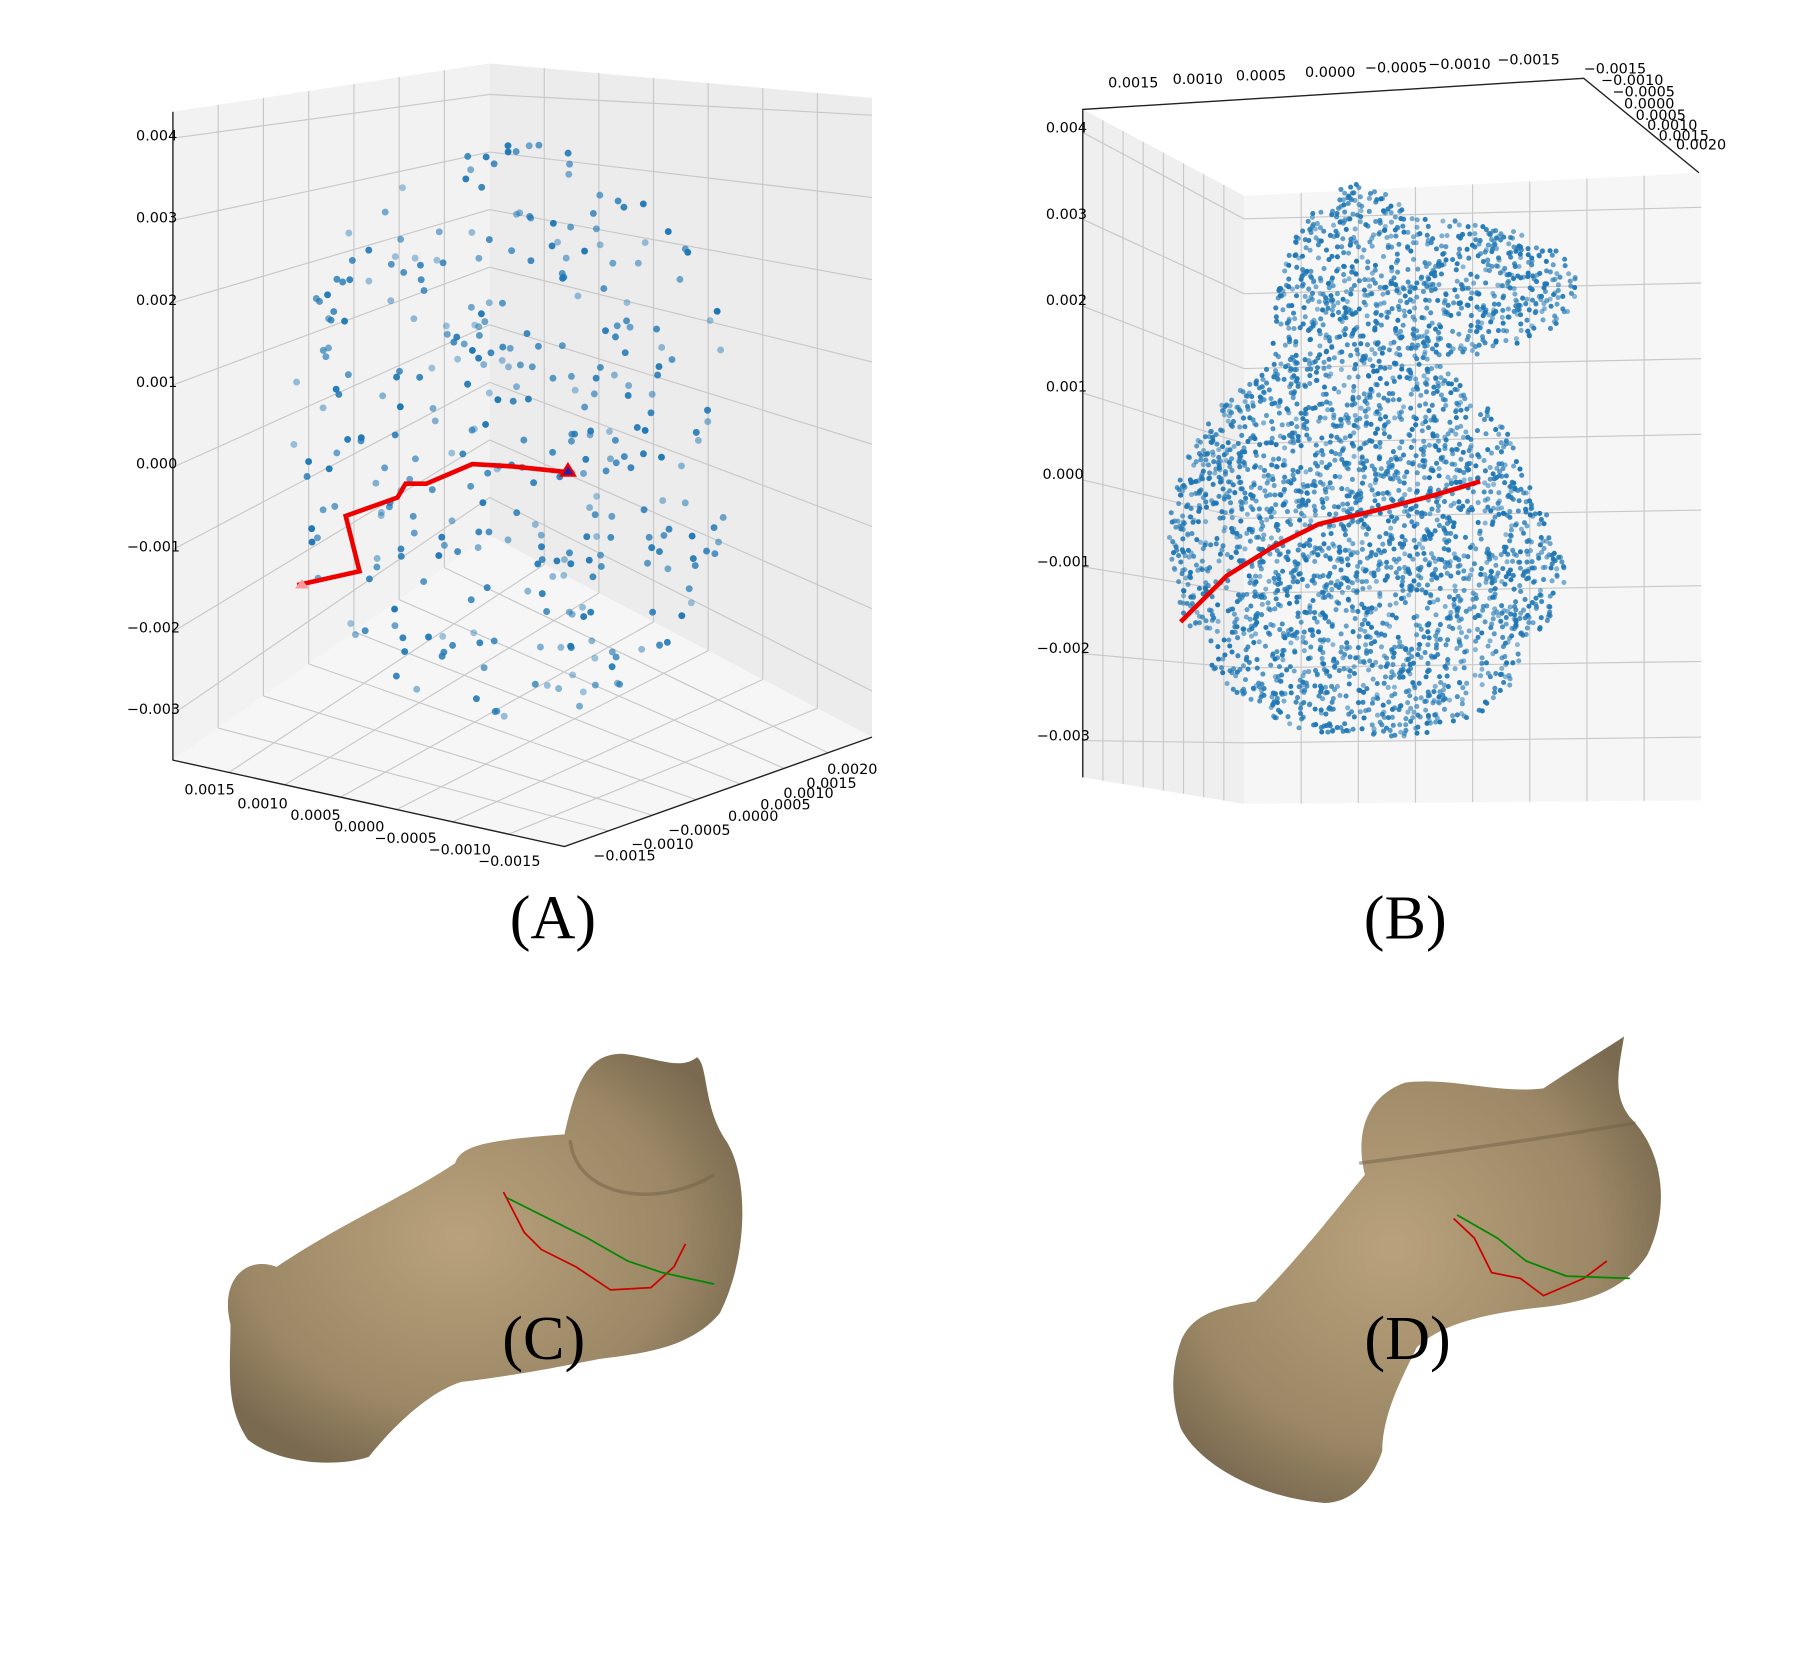  I want to click on z-tick-label: 0.004, so click(156, 137).